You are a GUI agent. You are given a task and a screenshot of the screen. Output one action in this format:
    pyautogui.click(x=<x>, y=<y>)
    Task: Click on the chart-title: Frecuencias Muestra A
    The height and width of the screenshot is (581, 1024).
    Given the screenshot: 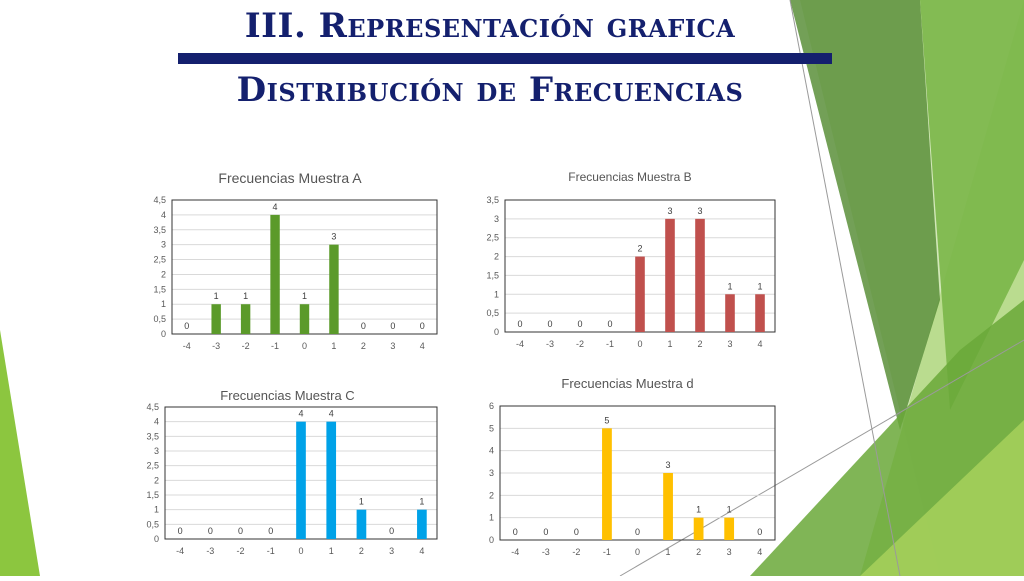 What is the action you would take?
    pyautogui.click(x=290, y=178)
    